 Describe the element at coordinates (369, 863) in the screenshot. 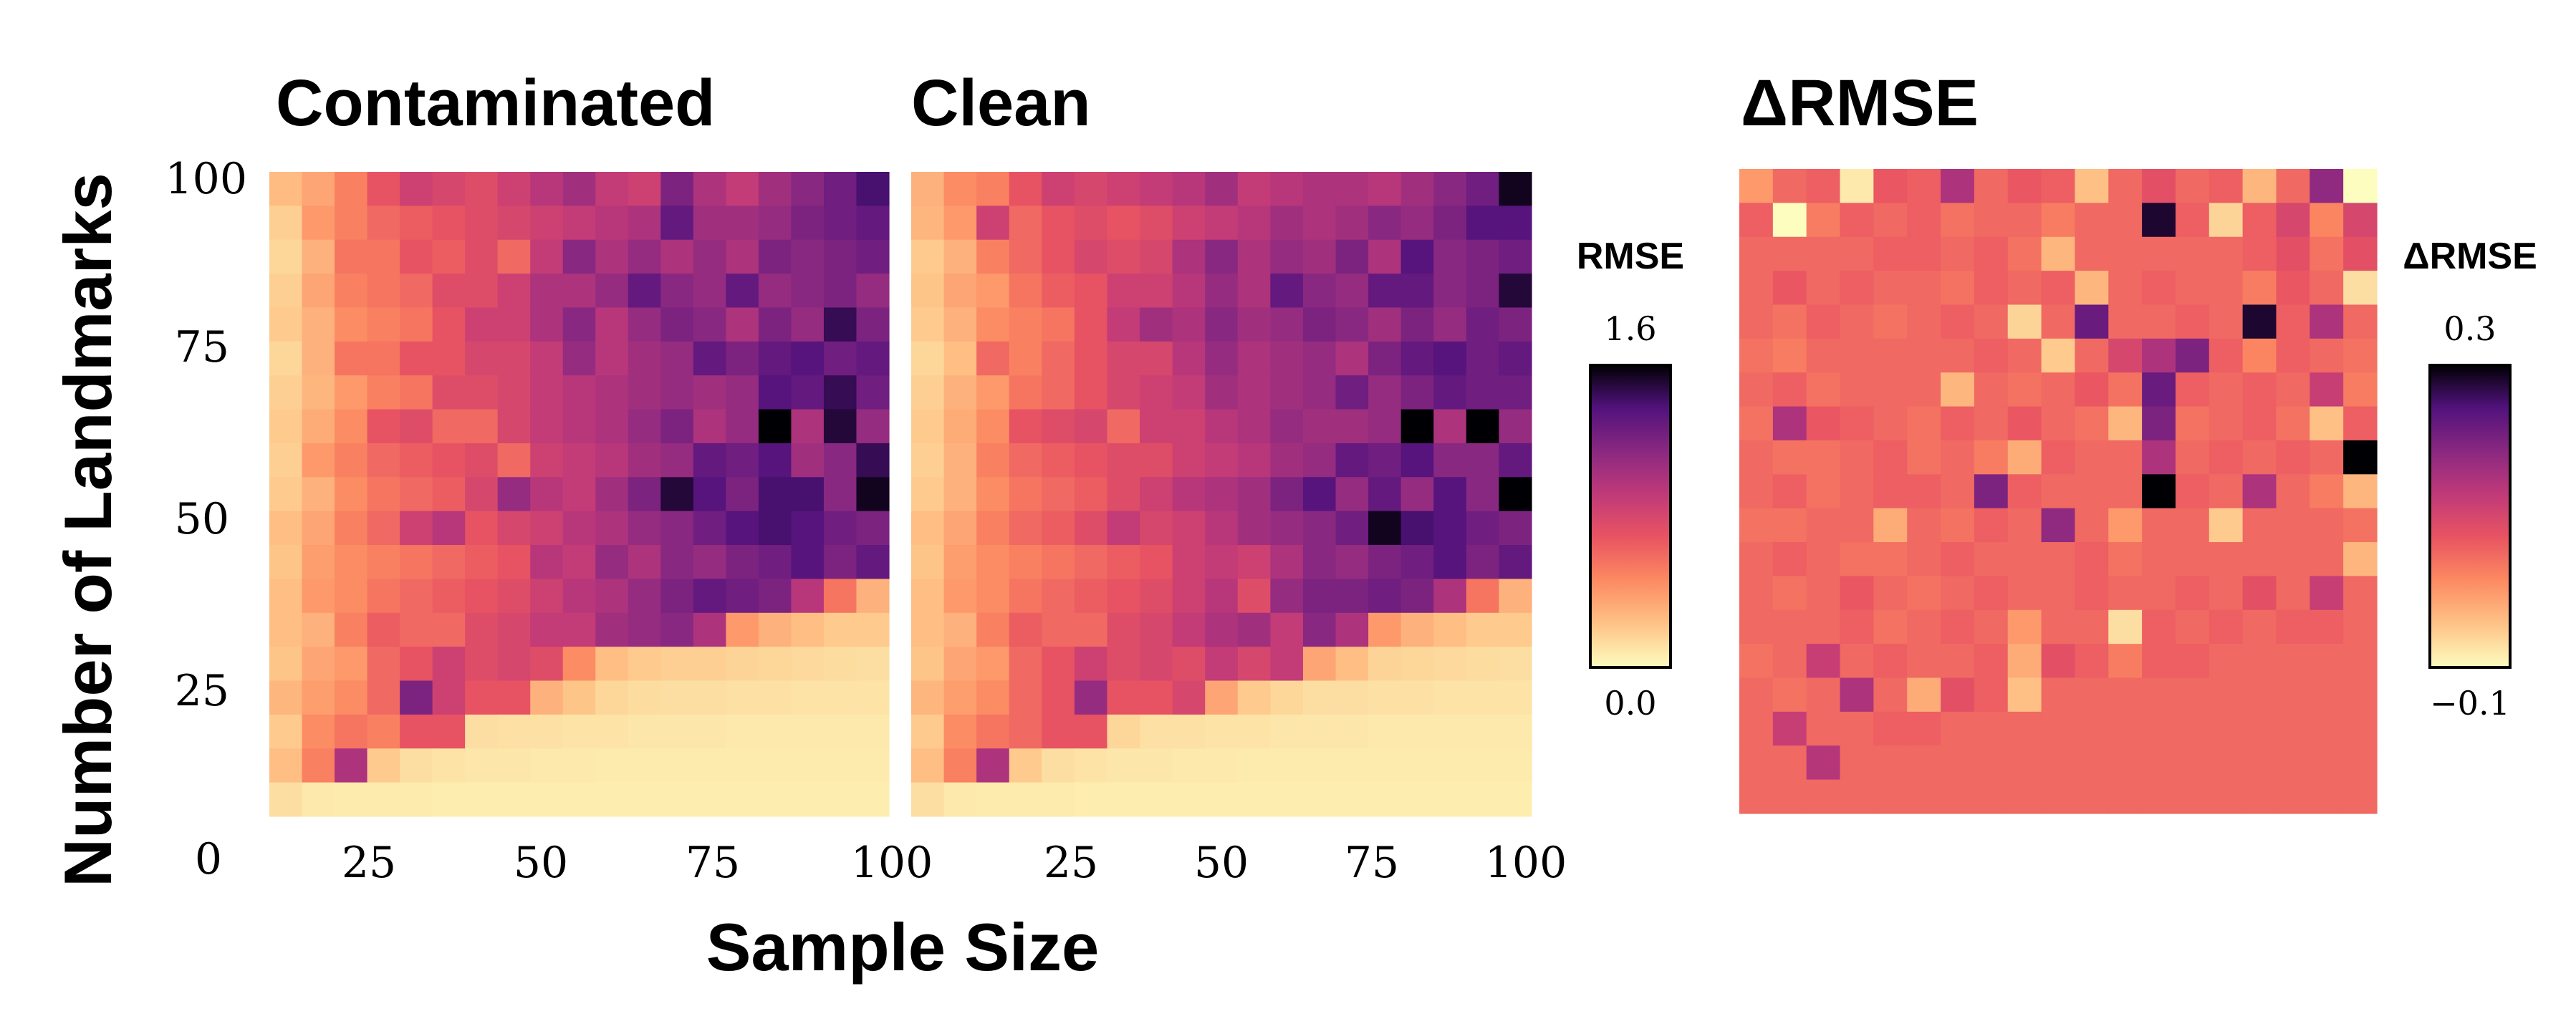

I see `x-tick-label: 25` at that location.